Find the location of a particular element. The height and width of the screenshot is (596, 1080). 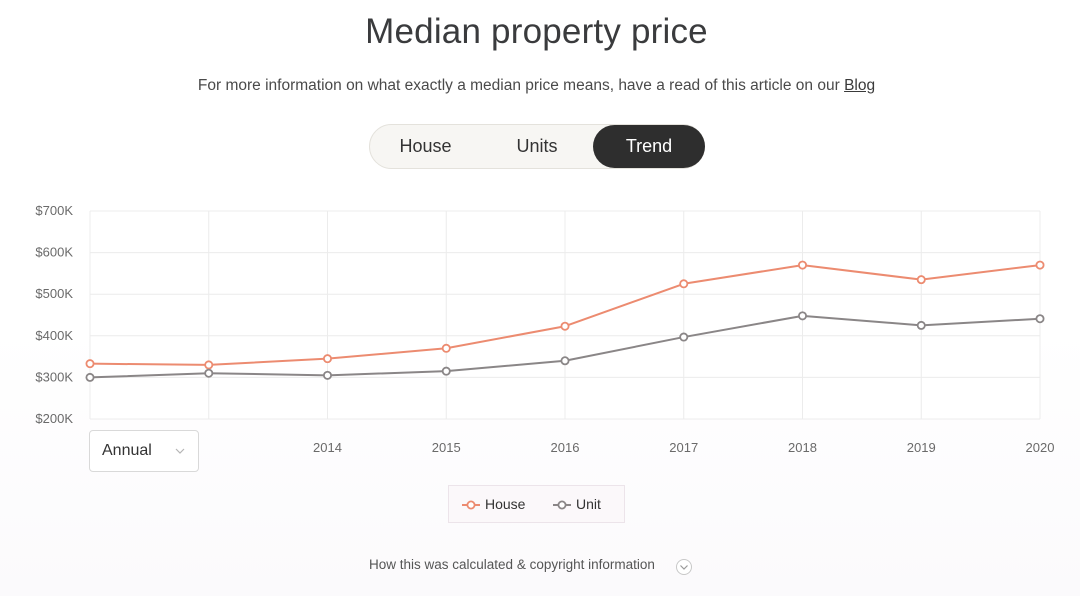

toggle-units: Units is located at coordinates (537, 146).